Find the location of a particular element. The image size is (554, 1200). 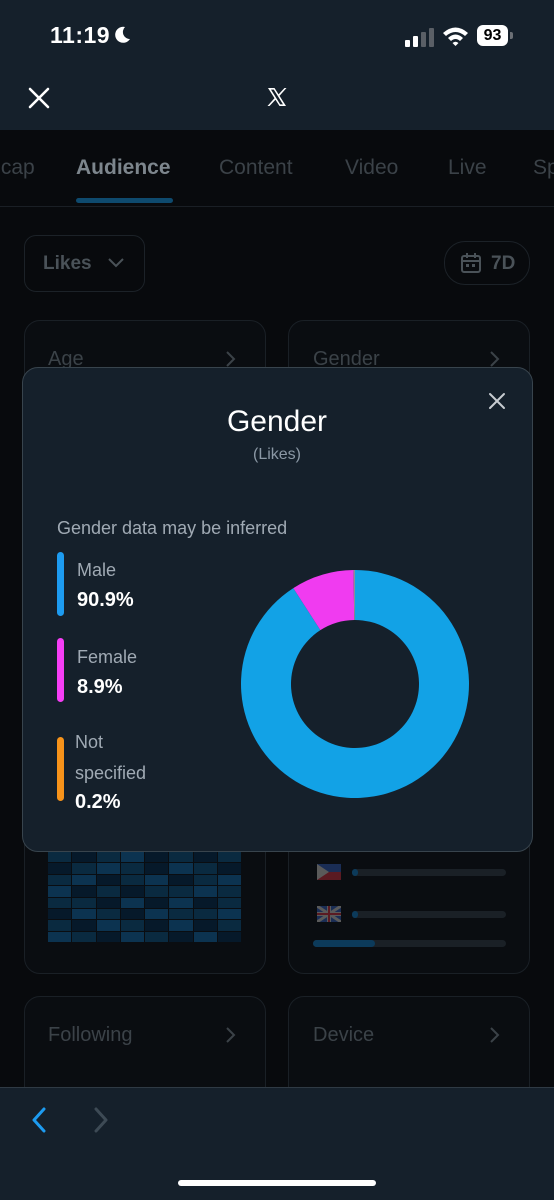

legend-swatch-not-specified is located at coordinates (60, 769).